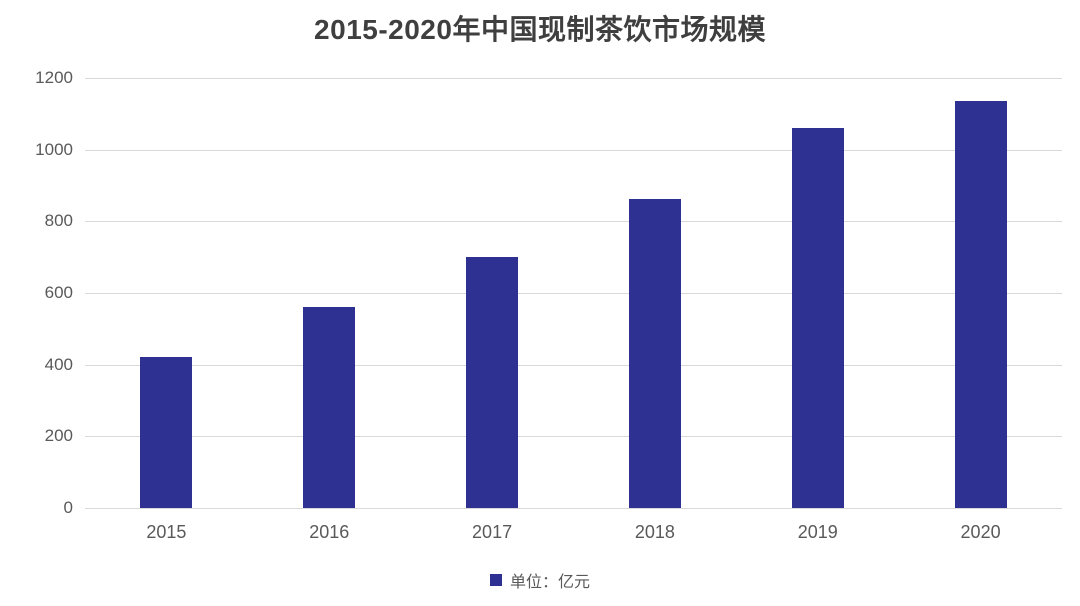 Image resolution: width=1080 pixels, height=606 pixels. Describe the element at coordinates (654, 353) in the screenshot. I see `bar-2018` at that location.